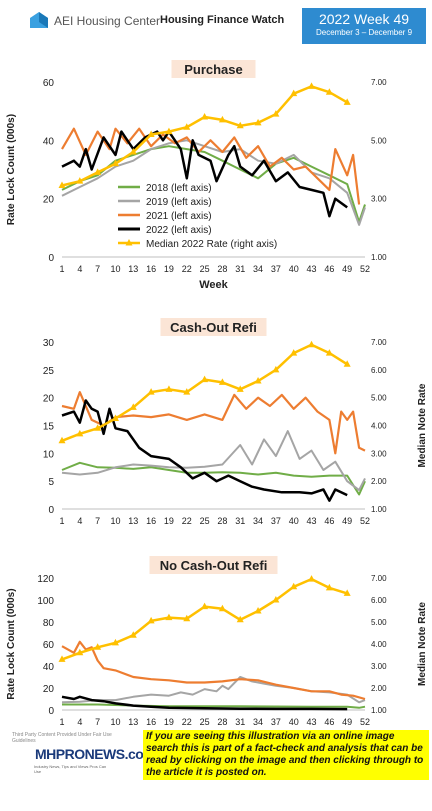 Image resolution: width=432 pixels, height=811 pixels. I want to click on y-tick-label: 80, so click(49, 623).